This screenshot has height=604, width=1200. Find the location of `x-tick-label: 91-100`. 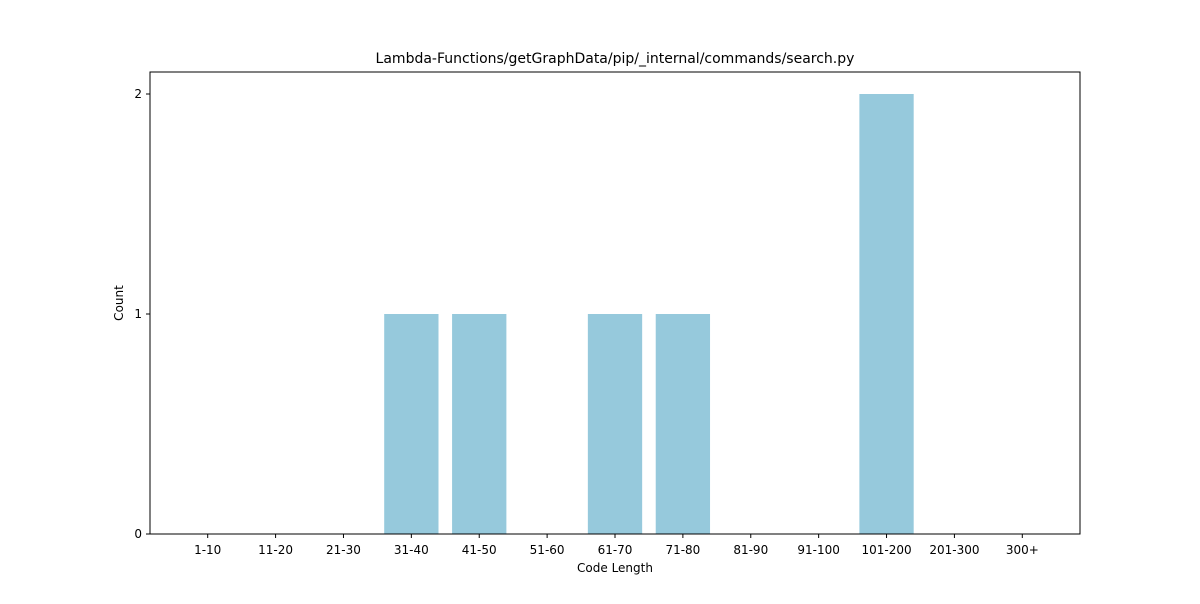

x-tick-label: 91-100 is located at coordinates (818, 550).